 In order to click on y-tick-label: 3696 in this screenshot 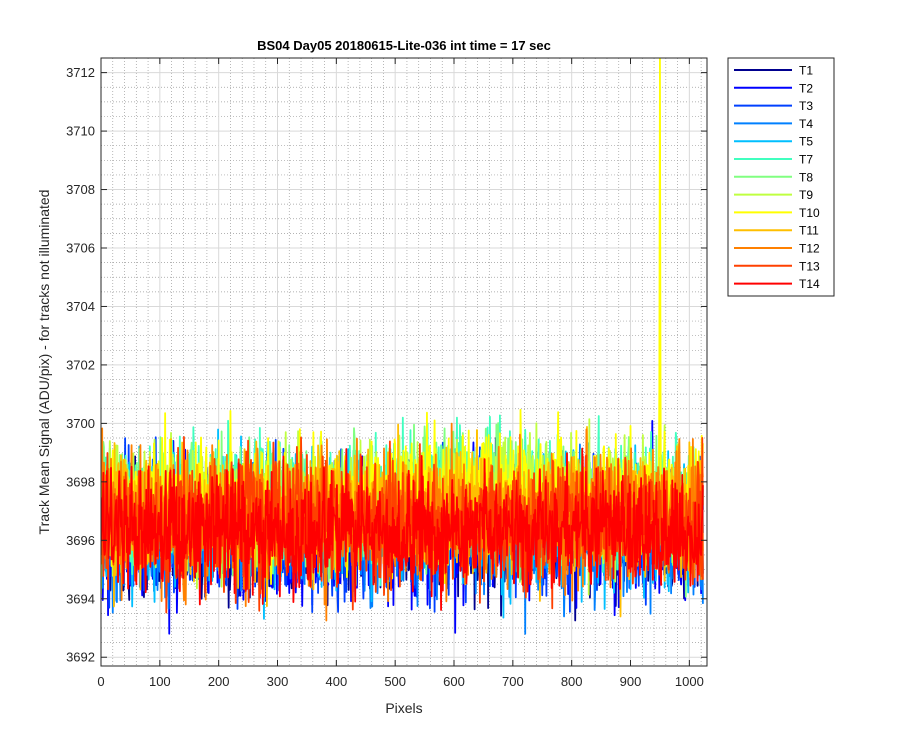, I will do `click(80, 540)`.